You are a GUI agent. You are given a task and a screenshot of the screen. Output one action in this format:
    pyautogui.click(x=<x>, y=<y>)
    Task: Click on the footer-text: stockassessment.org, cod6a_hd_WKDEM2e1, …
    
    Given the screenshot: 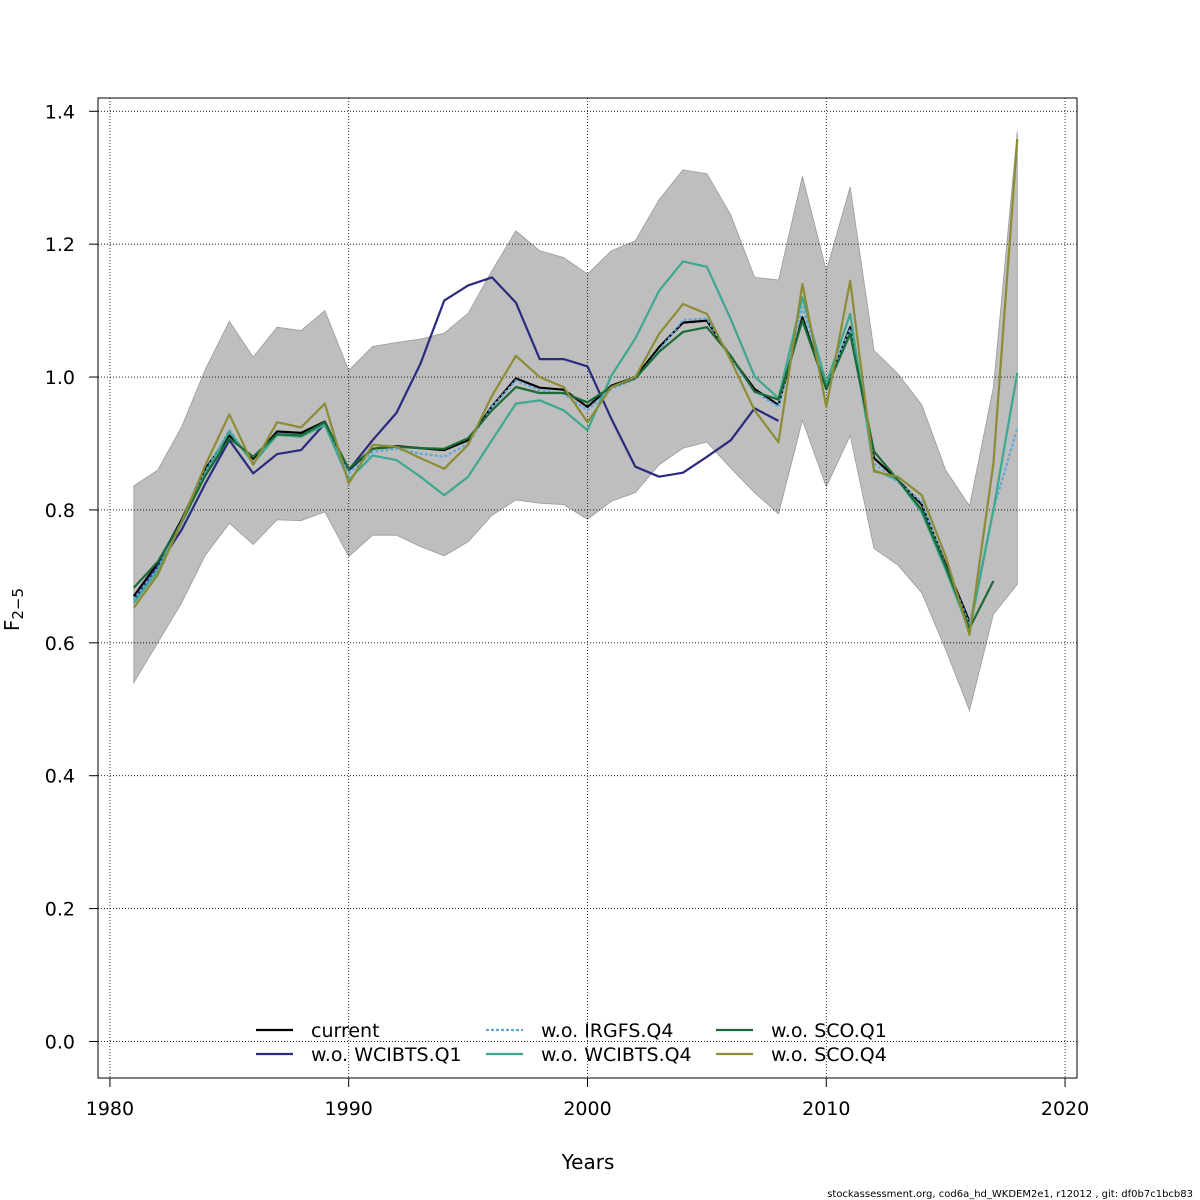 What is the action you would take?
    pyautogui.click(x=1010, y=1194)
    